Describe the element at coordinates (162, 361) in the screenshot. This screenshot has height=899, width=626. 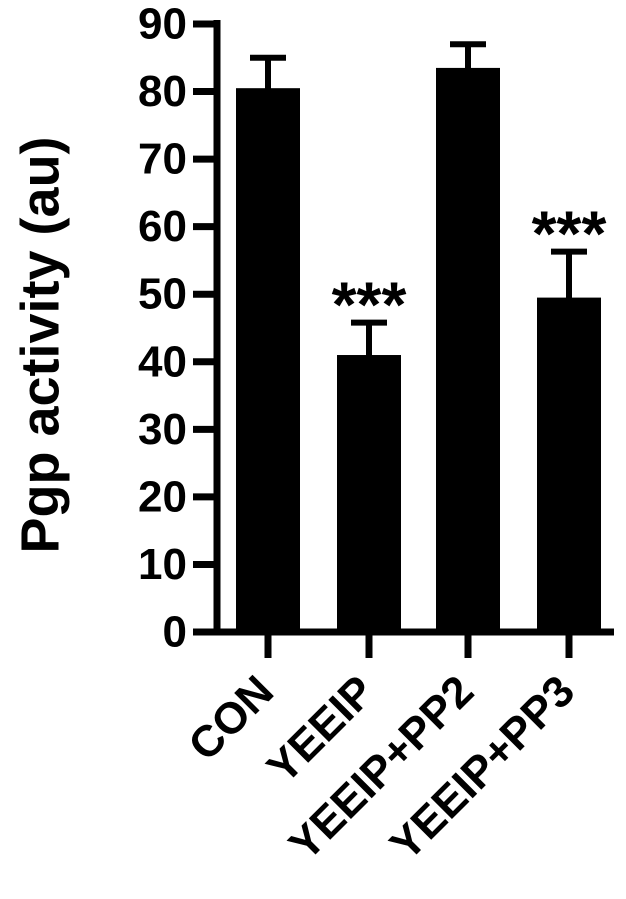
I see `y-tick-label: 40` at that location.